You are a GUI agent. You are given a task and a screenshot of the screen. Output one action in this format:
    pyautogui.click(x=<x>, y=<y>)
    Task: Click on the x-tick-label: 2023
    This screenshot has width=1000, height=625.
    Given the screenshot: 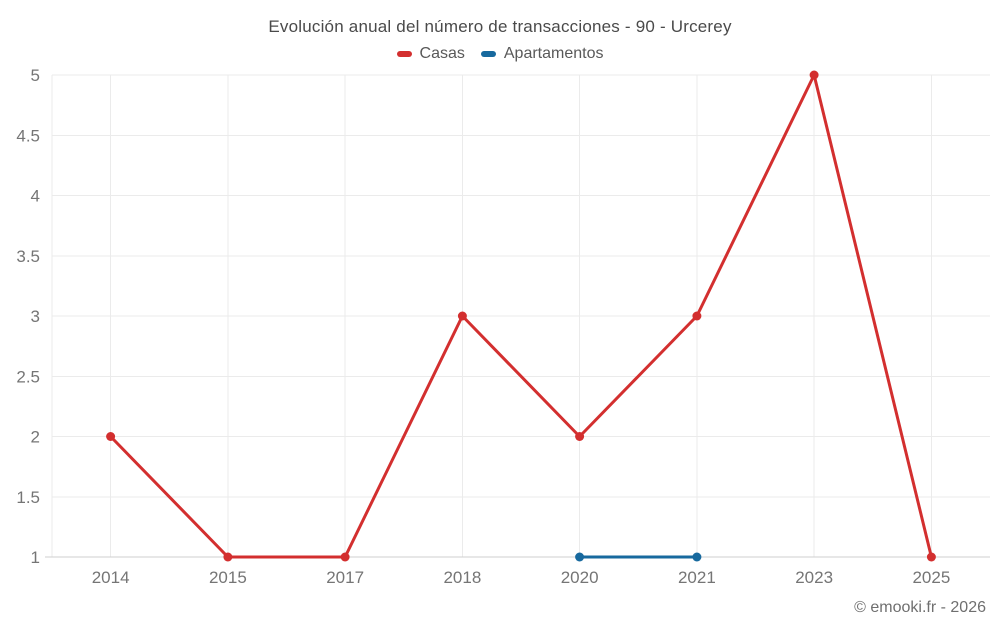 What is the action you would take?
    pyautogui.click(x=814, y=577)
    